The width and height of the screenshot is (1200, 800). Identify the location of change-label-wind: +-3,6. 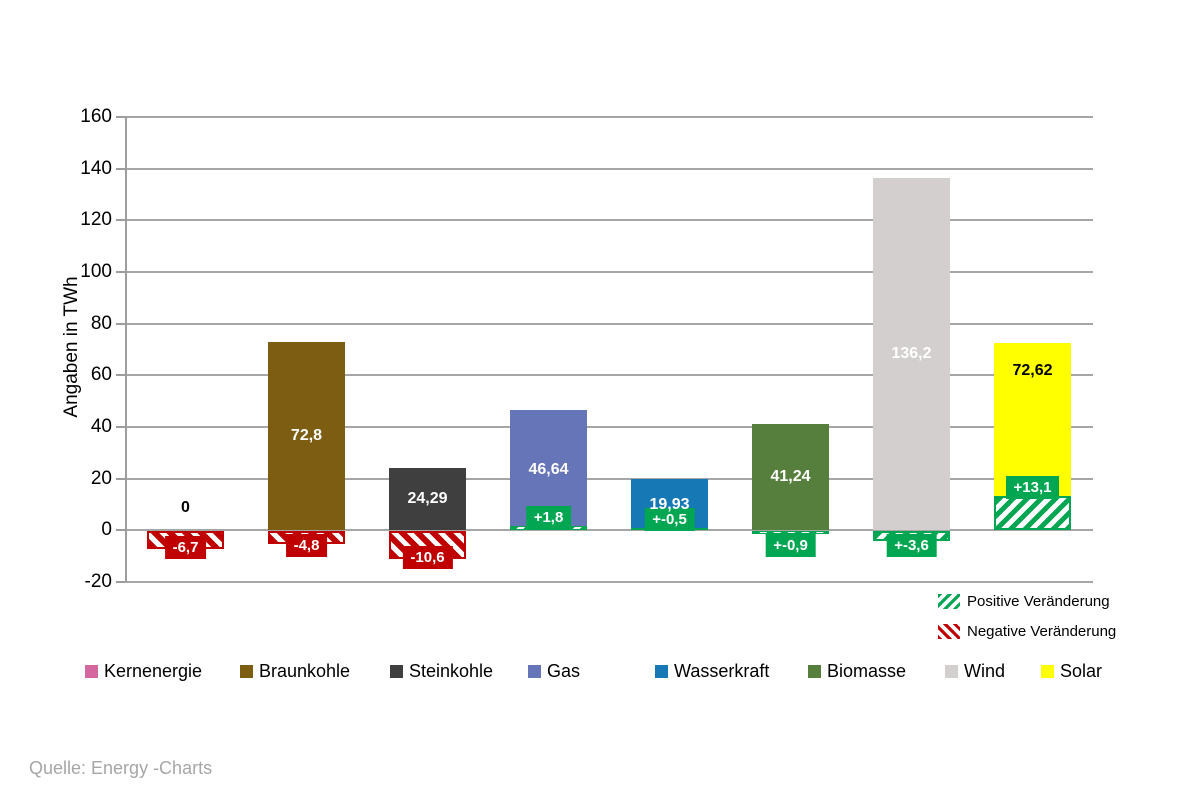
(911, 546).